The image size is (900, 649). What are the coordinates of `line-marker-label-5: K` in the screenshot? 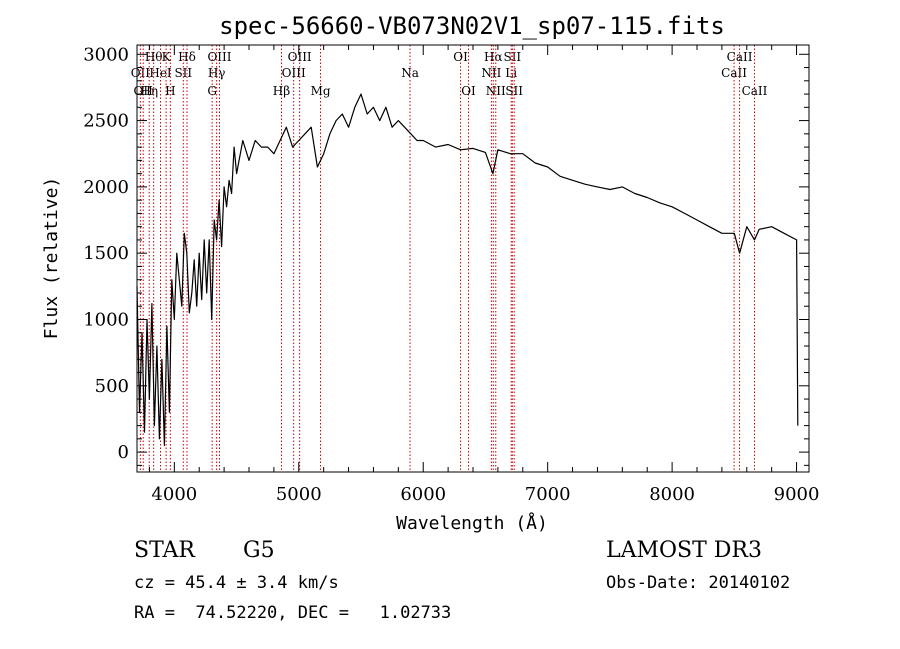 It's located at (167, 57).